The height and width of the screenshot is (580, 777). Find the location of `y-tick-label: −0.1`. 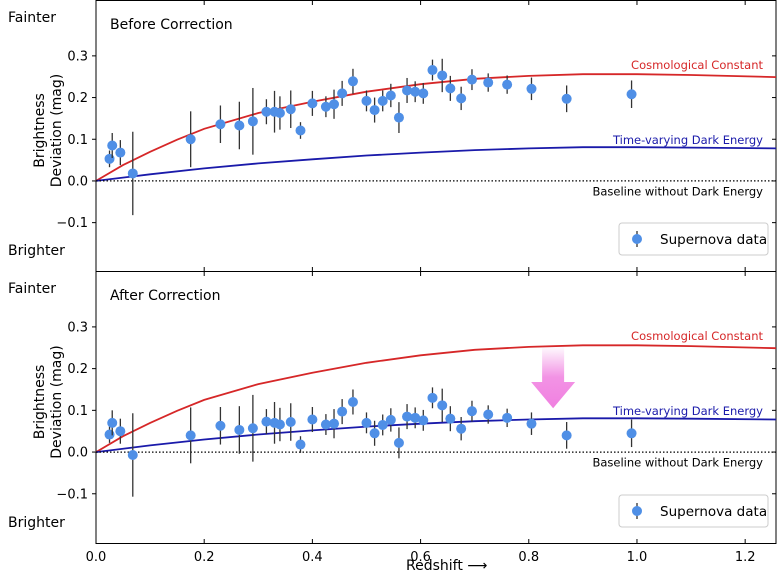

y-tick-label: −0.1 is located at coordinates (72, 494).